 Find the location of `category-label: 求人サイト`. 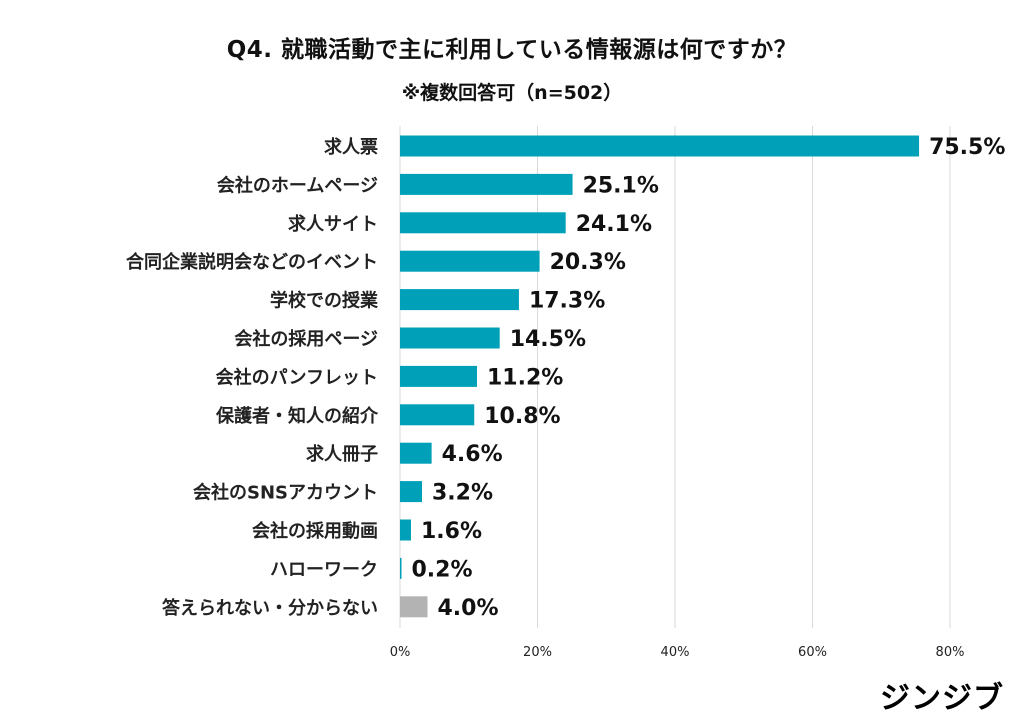

category-label: 求人サイト is located at coordinates (333, 224).